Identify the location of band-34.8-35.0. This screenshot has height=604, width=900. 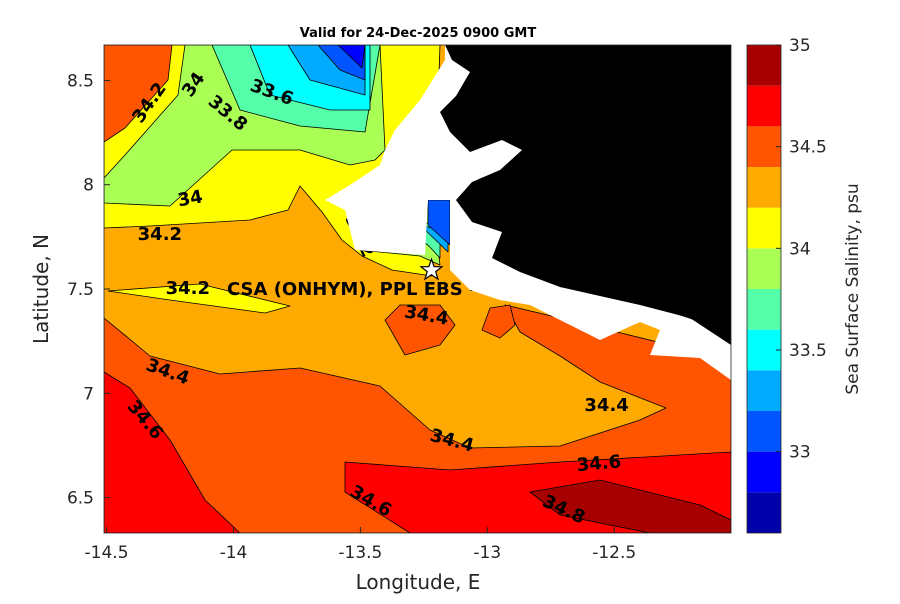
(630, 506).